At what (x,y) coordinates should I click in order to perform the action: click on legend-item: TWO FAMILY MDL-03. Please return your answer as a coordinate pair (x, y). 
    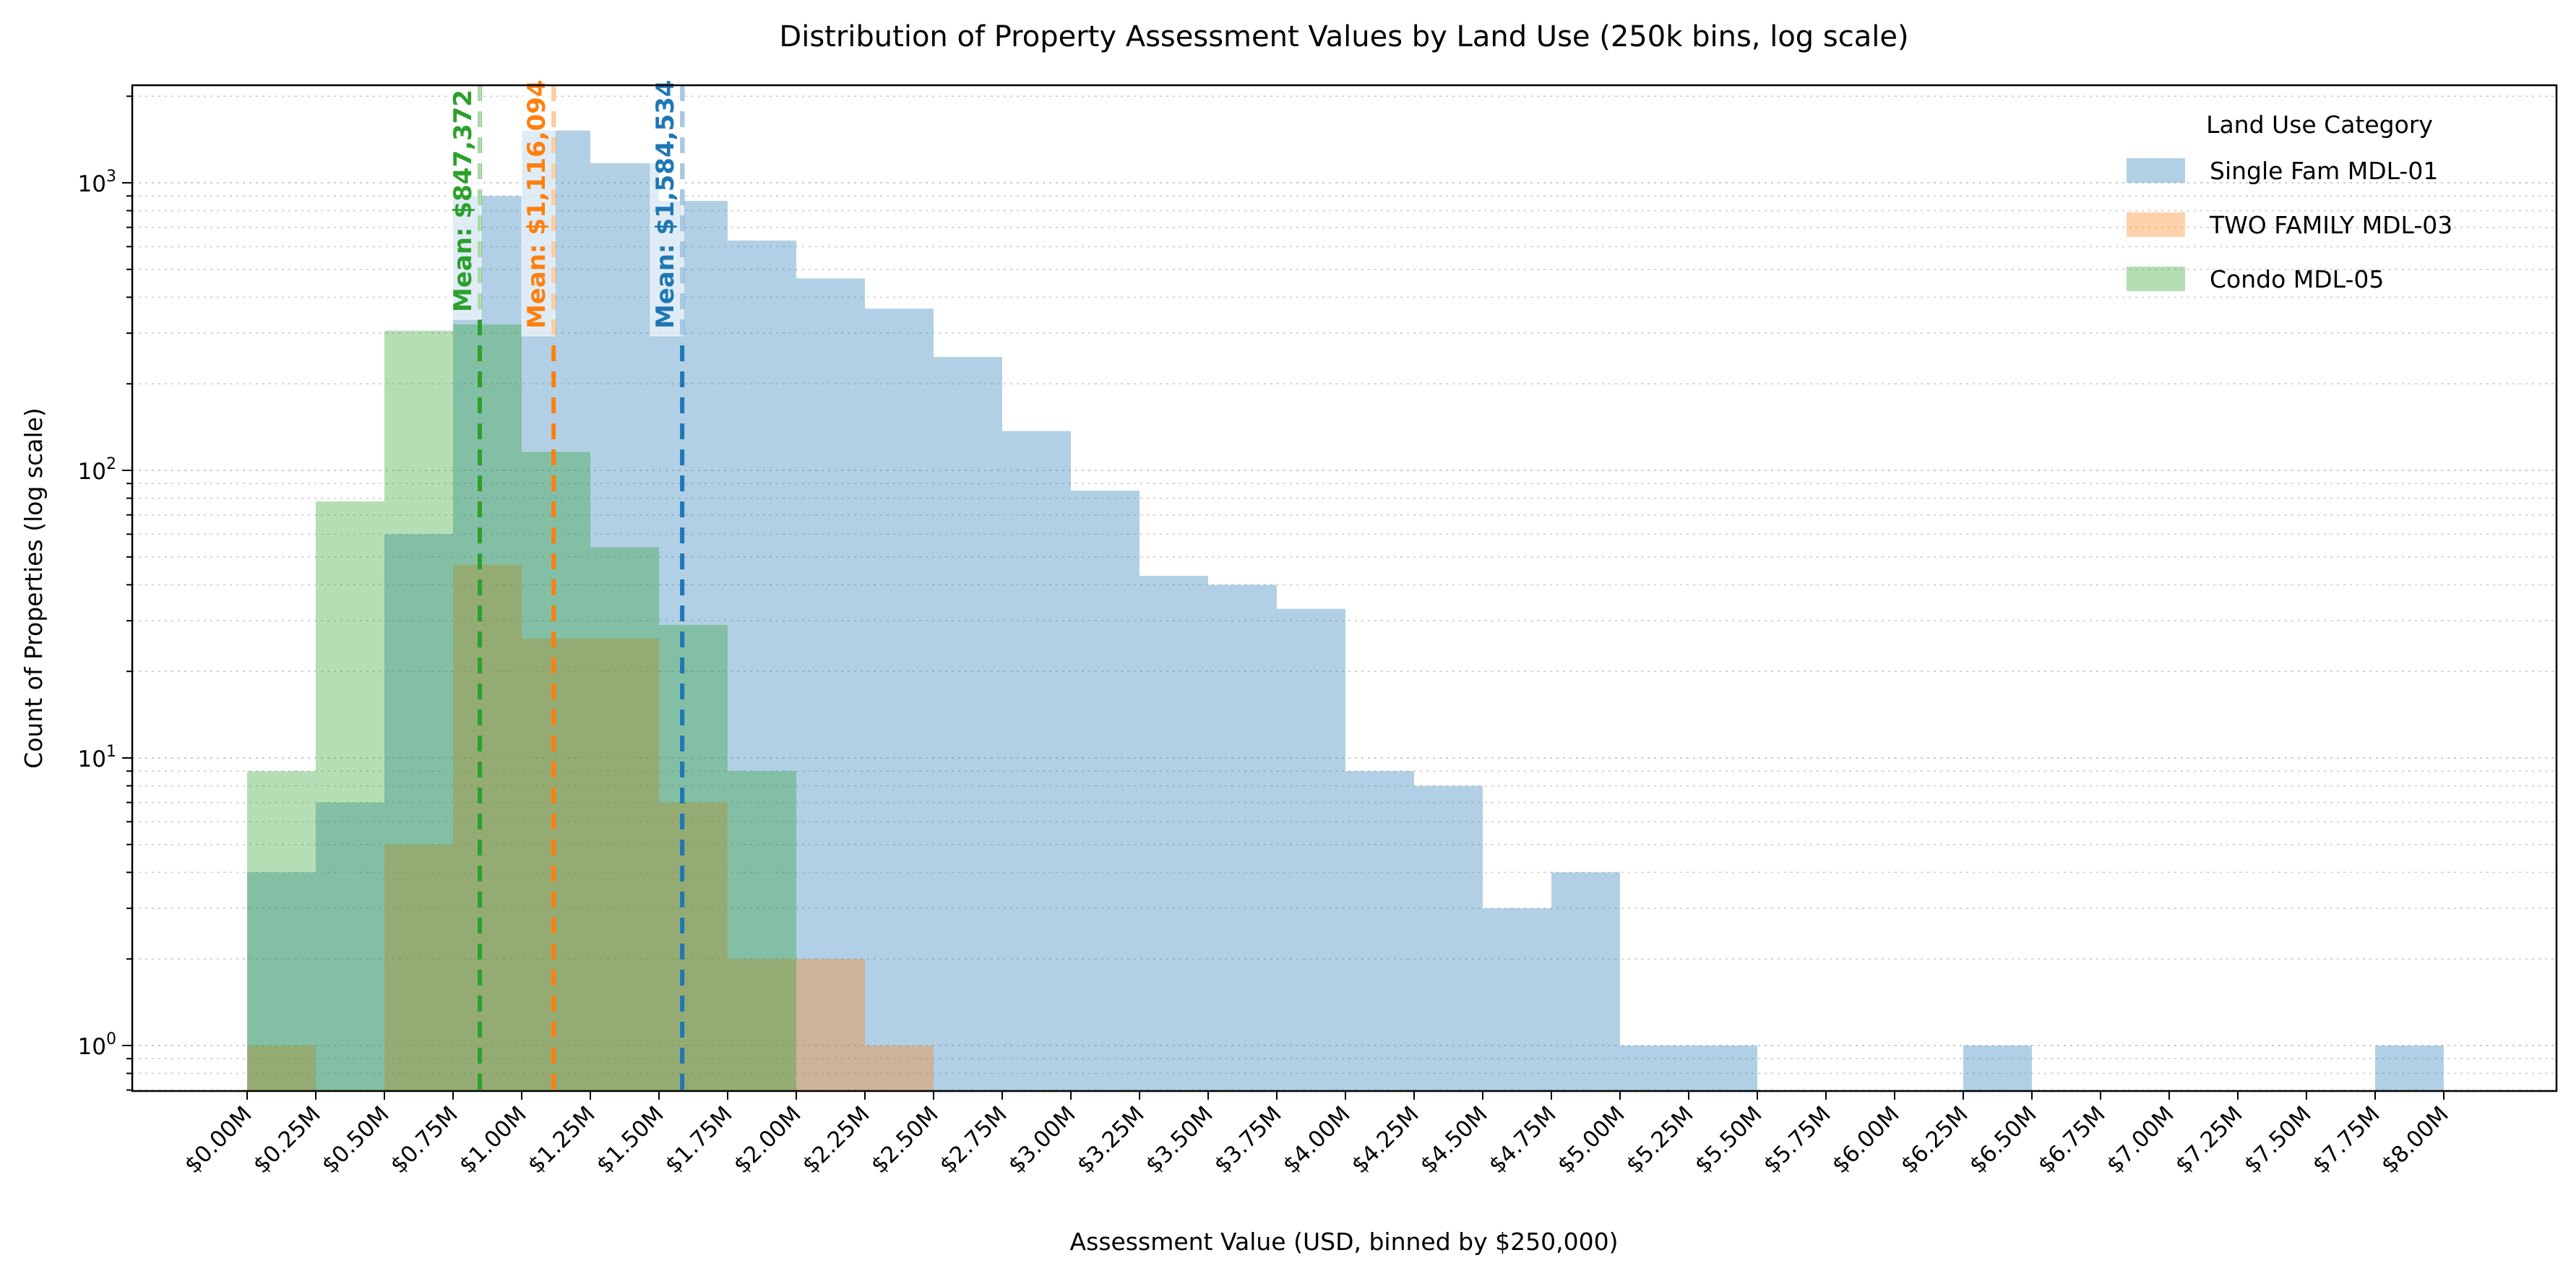
    Looking at the image, I should click on (2289, 225).